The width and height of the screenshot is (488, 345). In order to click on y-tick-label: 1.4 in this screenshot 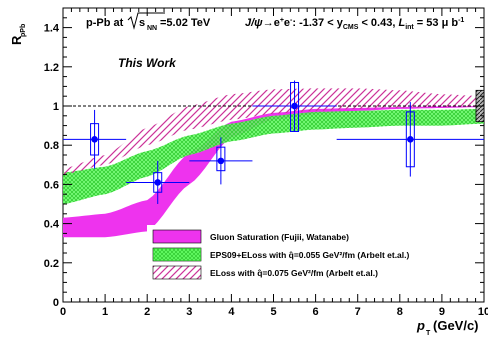, I will do `click(52, 29)`.